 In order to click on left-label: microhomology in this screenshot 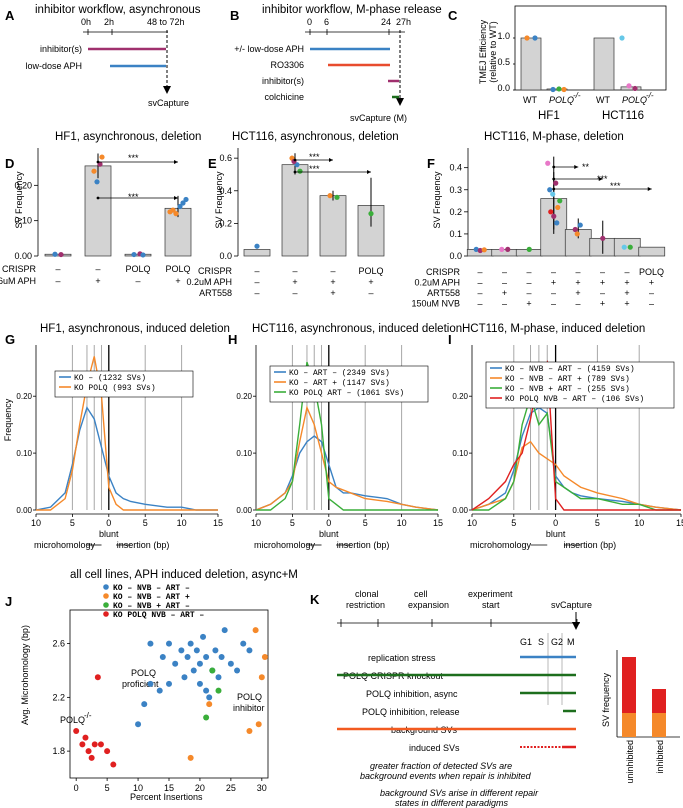, I will do `click(65, 545)`.